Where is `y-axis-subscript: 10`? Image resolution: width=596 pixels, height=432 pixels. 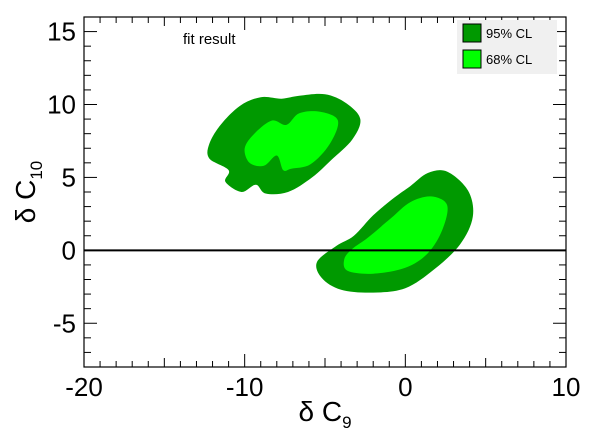 y-axis-subscript: 10 is located at coordinates (36, 170).